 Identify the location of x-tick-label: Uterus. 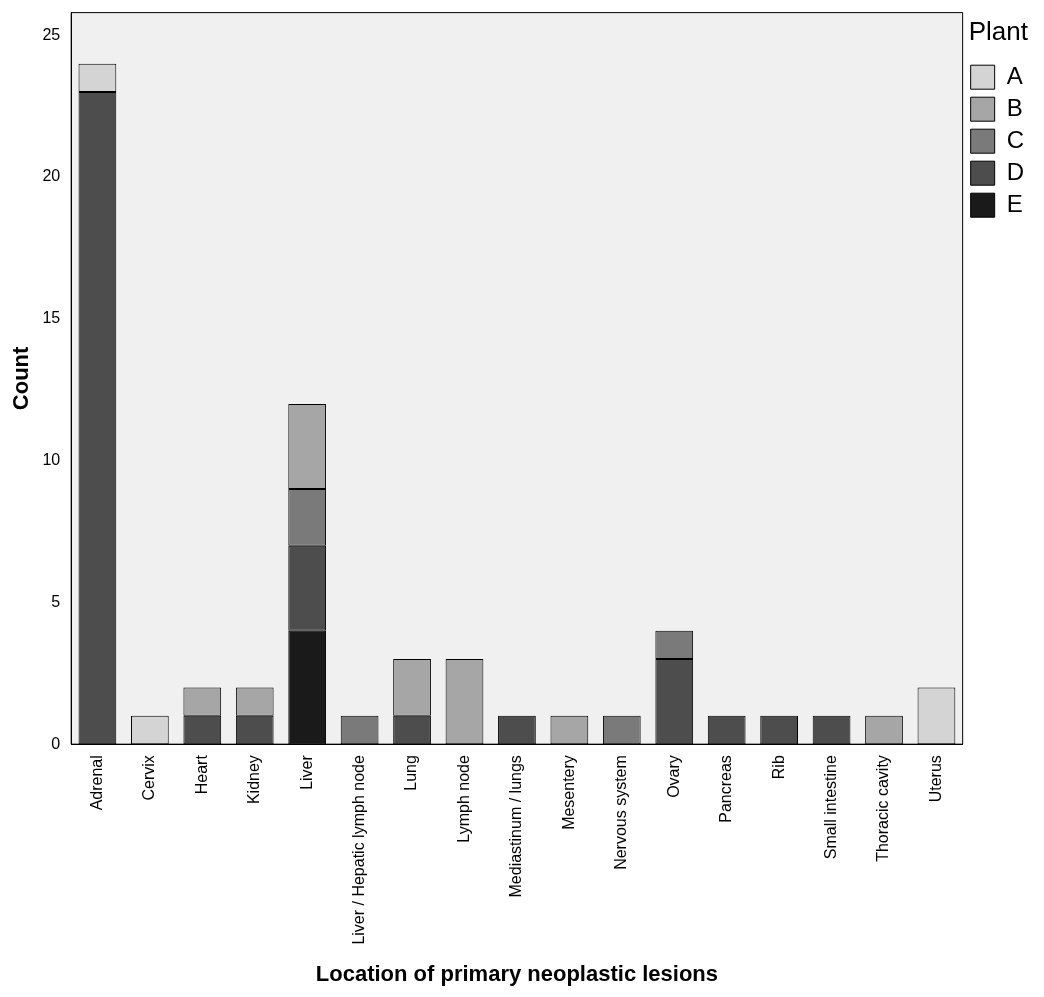
(935, 779).